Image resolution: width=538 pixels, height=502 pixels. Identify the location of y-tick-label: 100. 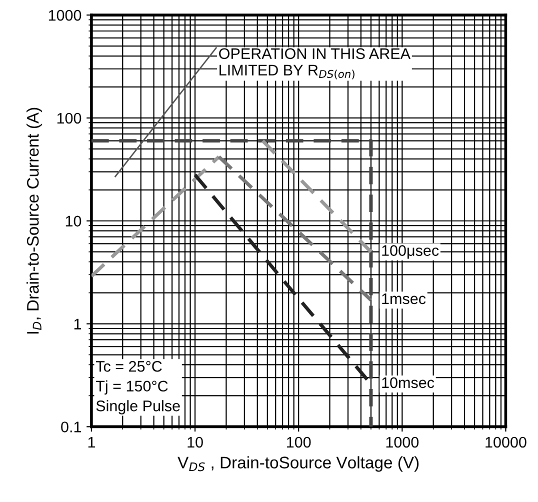
(69, 118).